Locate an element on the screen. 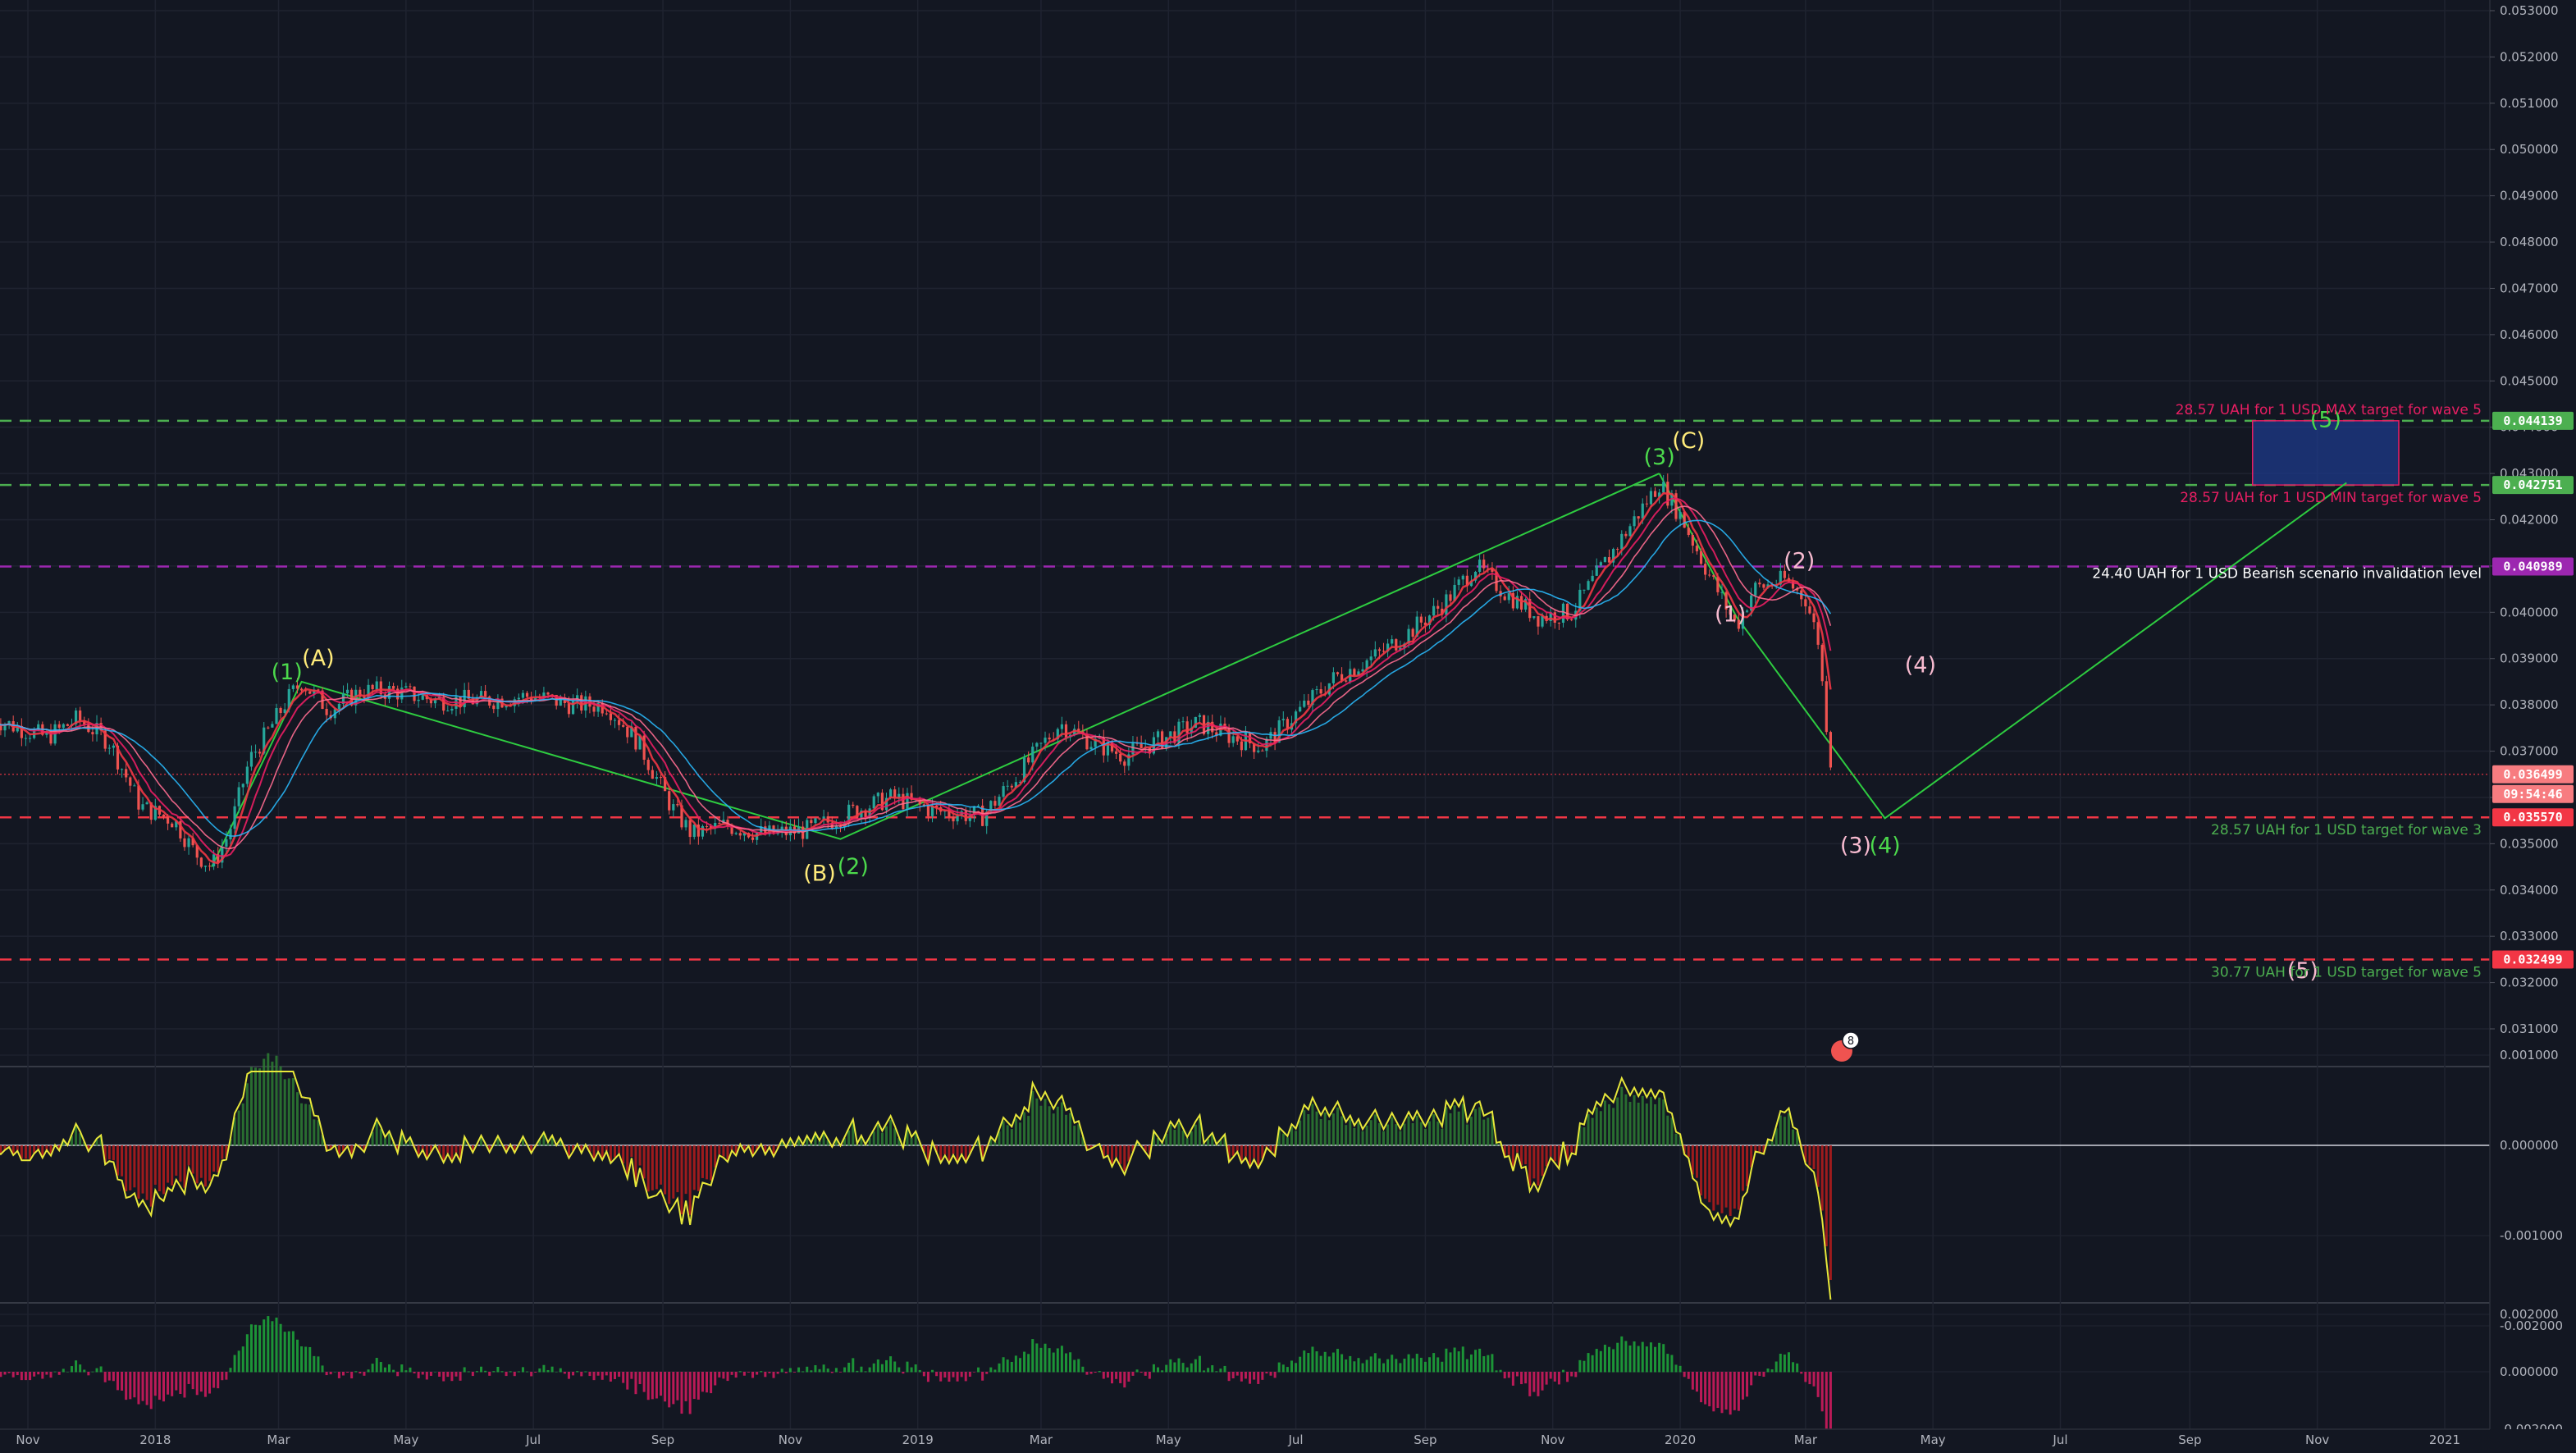 The image size is (2576, 1453). x-tick-label: Mar is located at coordinates (1042, 1439).